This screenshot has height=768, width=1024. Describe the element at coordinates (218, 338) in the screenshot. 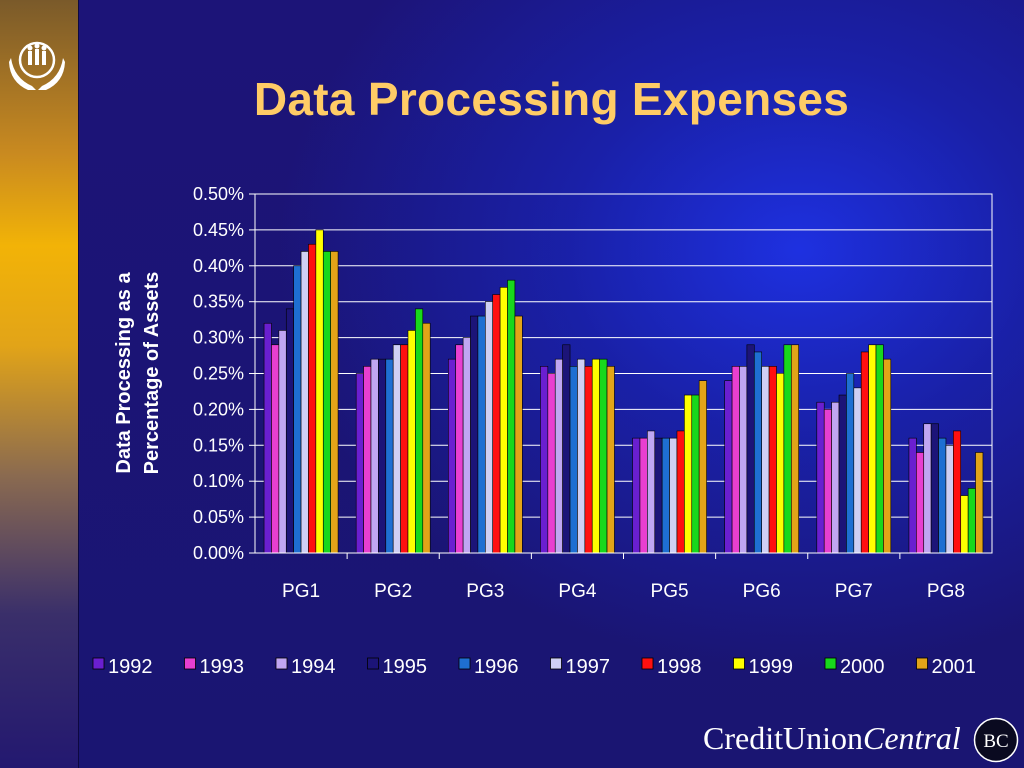

I see `y-tick-label: 0.30%` at that location.